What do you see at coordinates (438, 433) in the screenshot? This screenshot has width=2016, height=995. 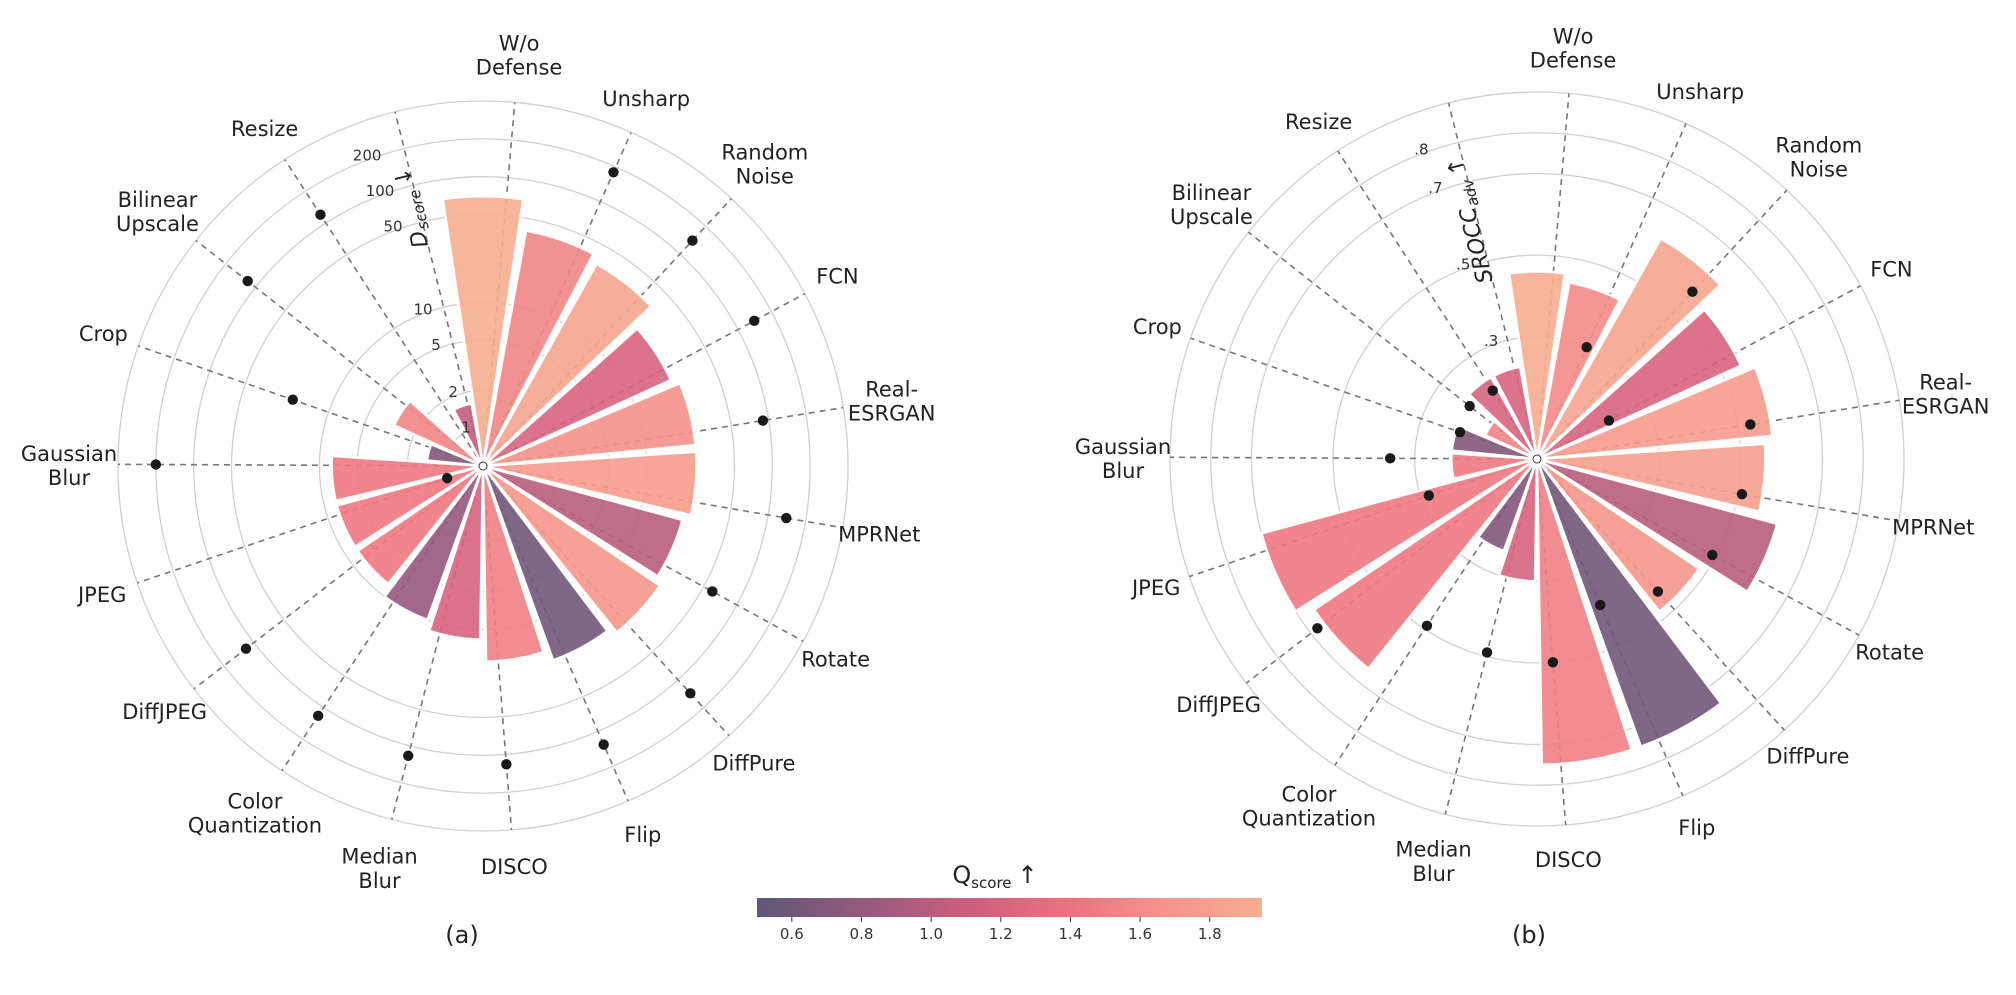 I see `bar-bilinear` at bounding box center [438, 433].